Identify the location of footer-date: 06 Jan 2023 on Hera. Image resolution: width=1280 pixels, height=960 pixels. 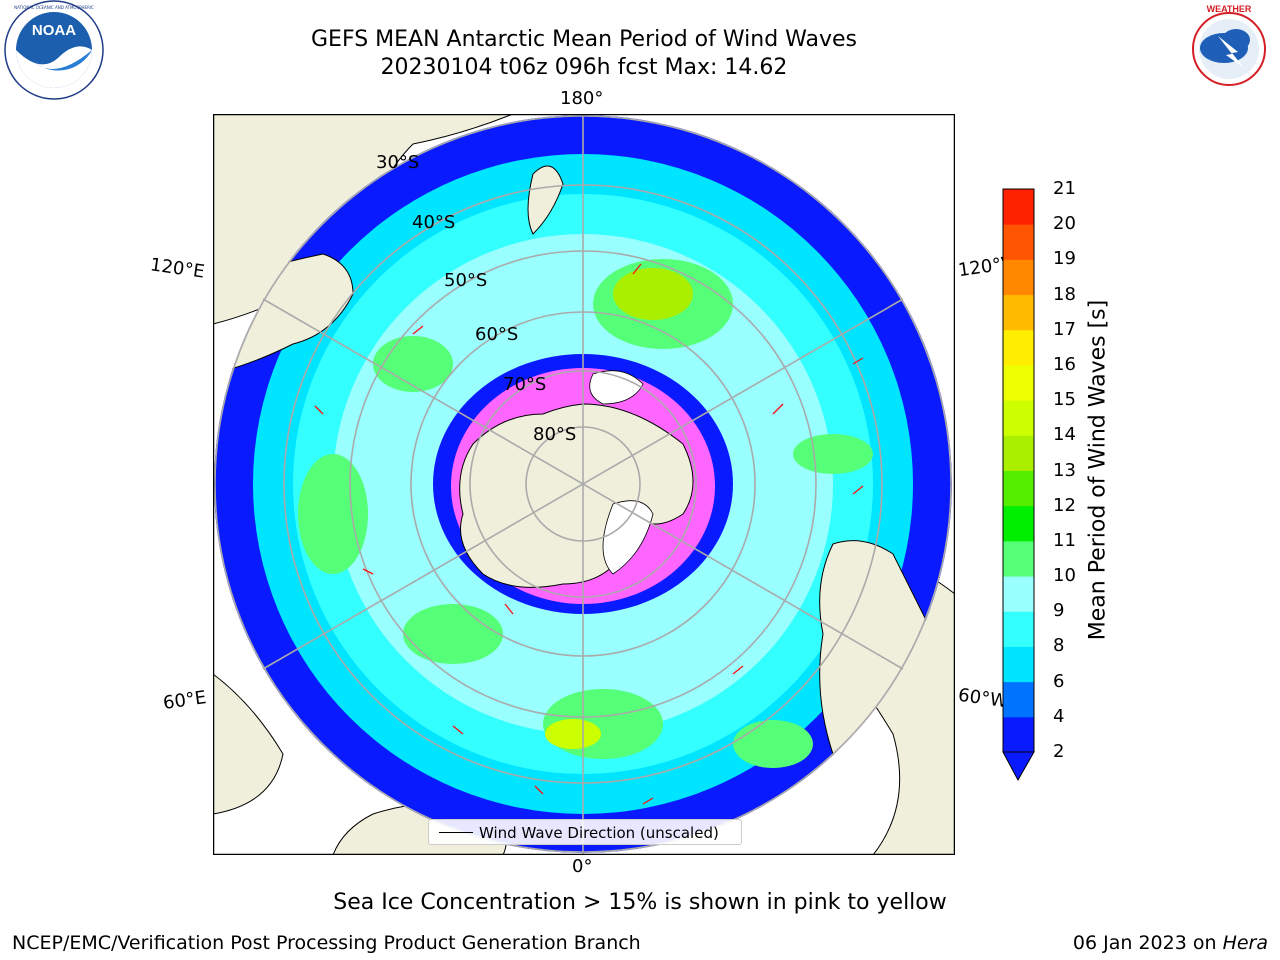
(1170, 943).